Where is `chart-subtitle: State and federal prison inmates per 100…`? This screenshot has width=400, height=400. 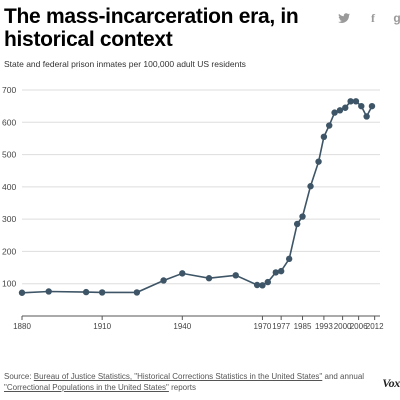 chart-subtitle: State and federal prison inmates per 100… is located at coordinates (125, 64).